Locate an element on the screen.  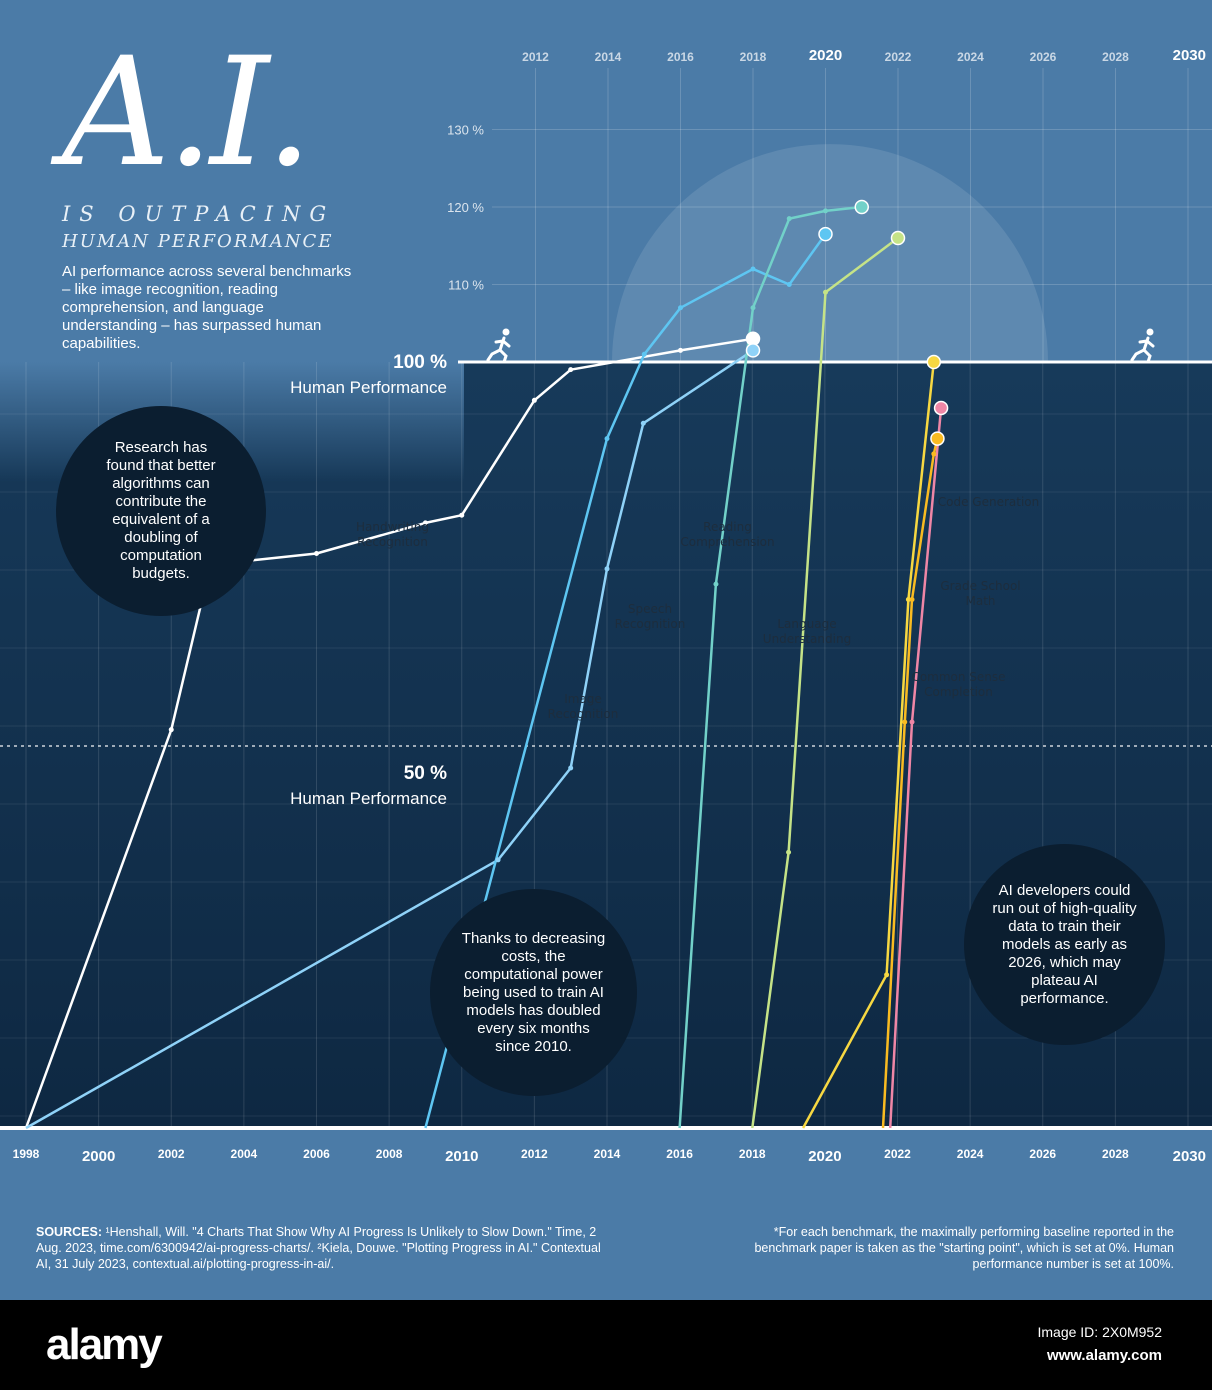
series-end-marker-speech-recognition is located at coordinates (825, 234).